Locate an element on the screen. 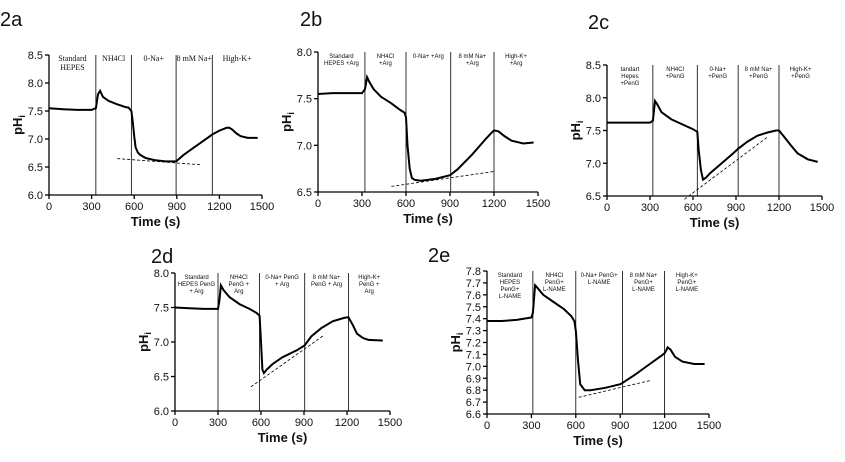 The image size is (845, 462). panel-label: 2c is located at coordinates (598, 23).